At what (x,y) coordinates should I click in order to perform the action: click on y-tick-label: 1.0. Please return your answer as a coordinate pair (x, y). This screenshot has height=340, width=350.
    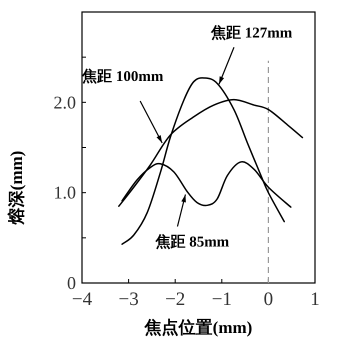
    Looking at the image, I should click on (65, 192).